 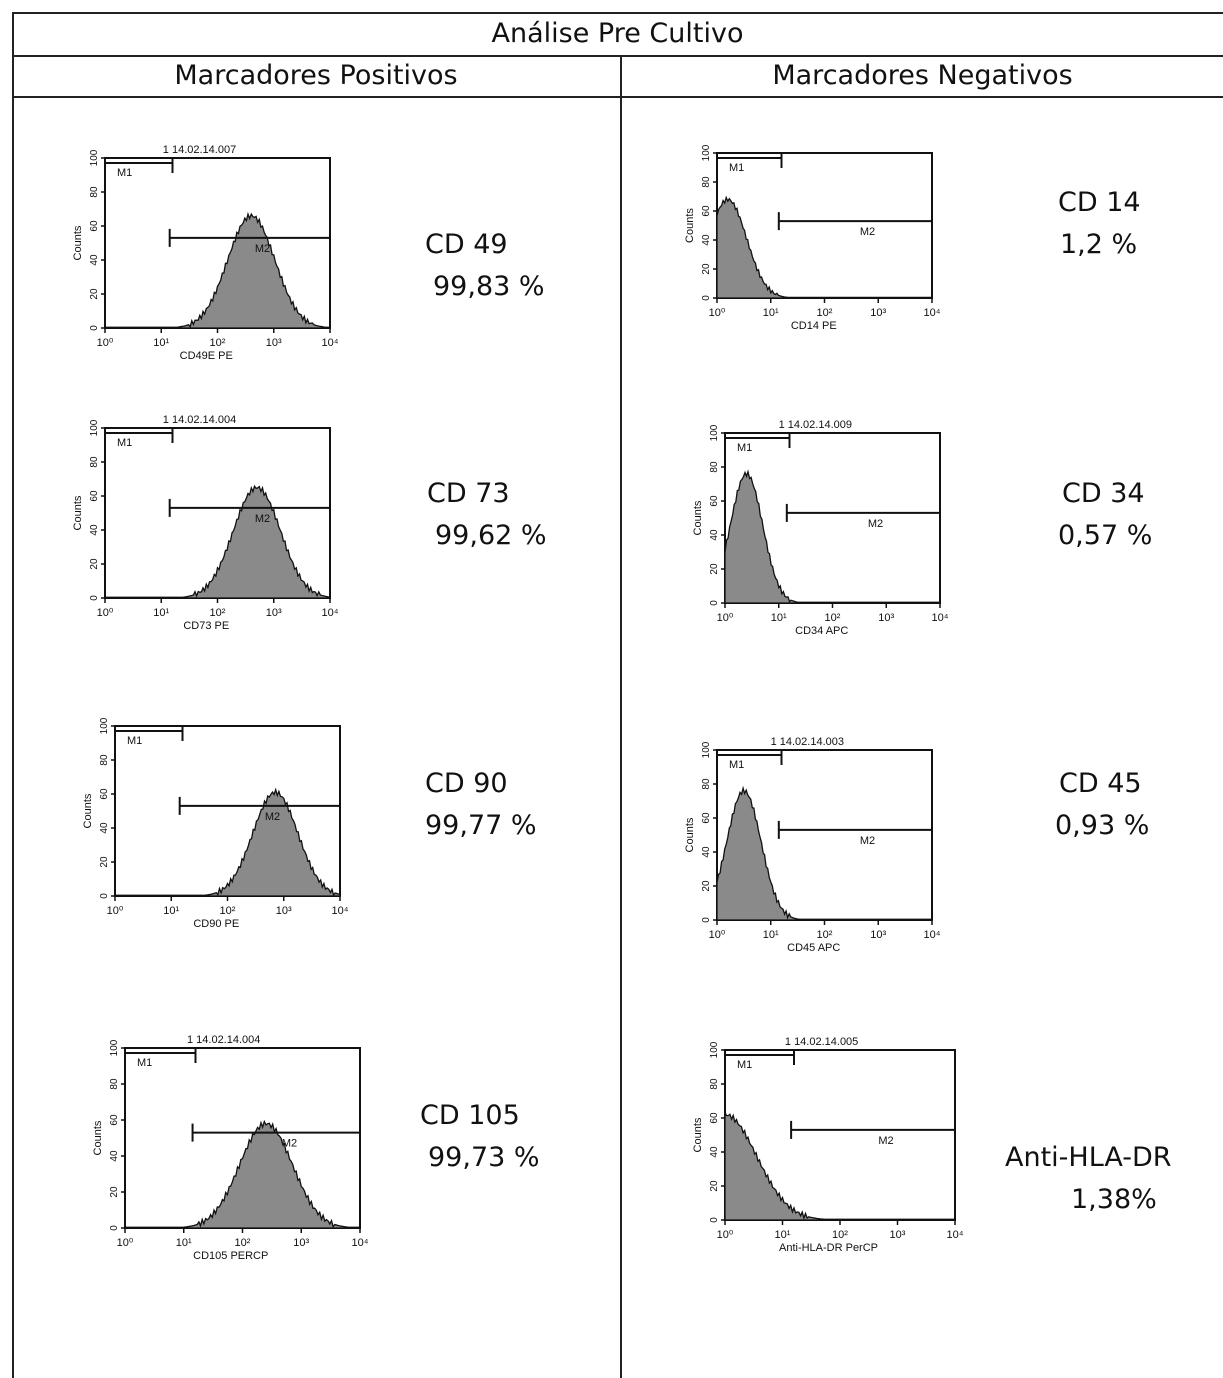 What do you see at coordinates (821, 631) in the screenshot?
I see `x-axis-label: CD34 APC` at bounding box center [821, 631].